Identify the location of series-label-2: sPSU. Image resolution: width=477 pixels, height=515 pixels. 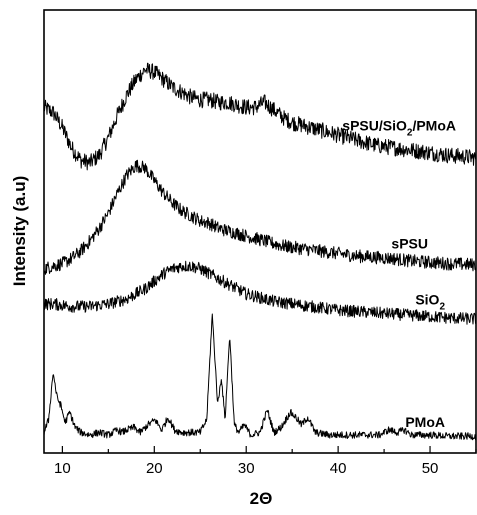
(409, 243).